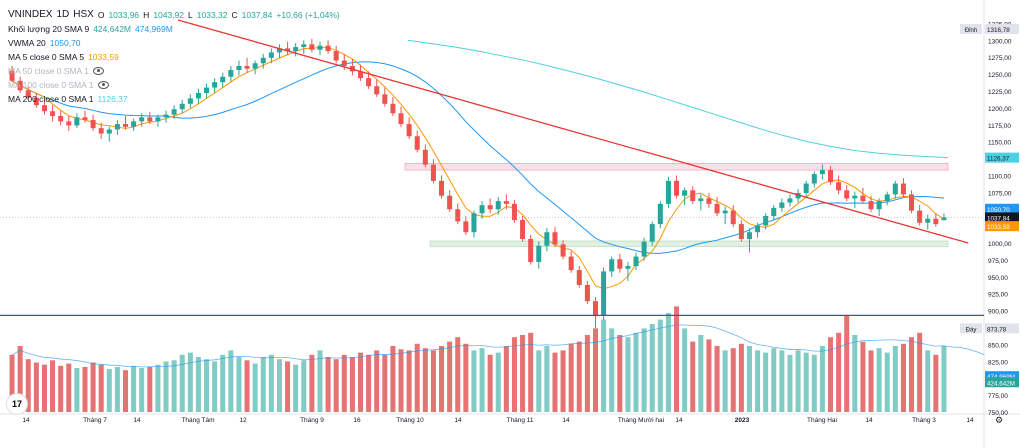 The height and width of the screenshot is (448, 1020). Describe the element at coordinates (999, 143) in the screenshot. I see `price-tick-label: 1150,00` at that location.